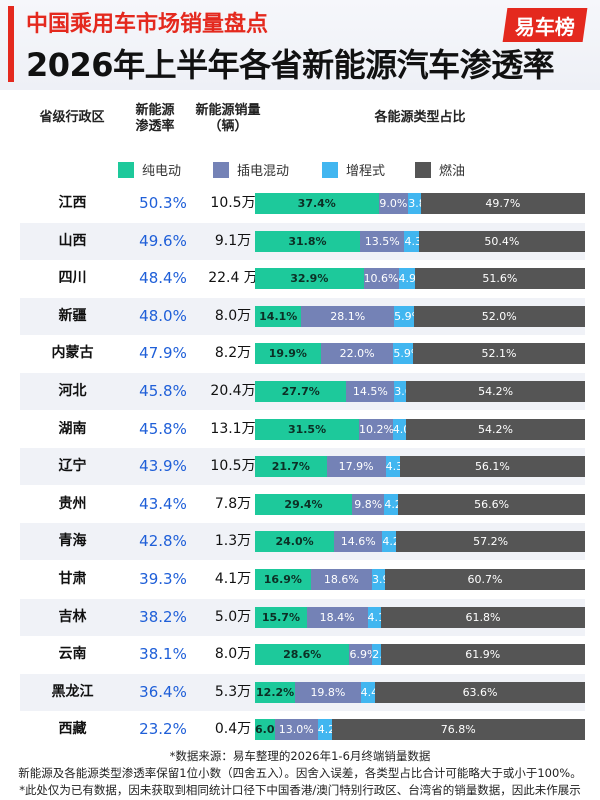 This screenshot has height=800, width=600. Describe the element at coordinates (304, 504) in the screenshot. I see `bar-segment-bev: 29.4%` at that location.